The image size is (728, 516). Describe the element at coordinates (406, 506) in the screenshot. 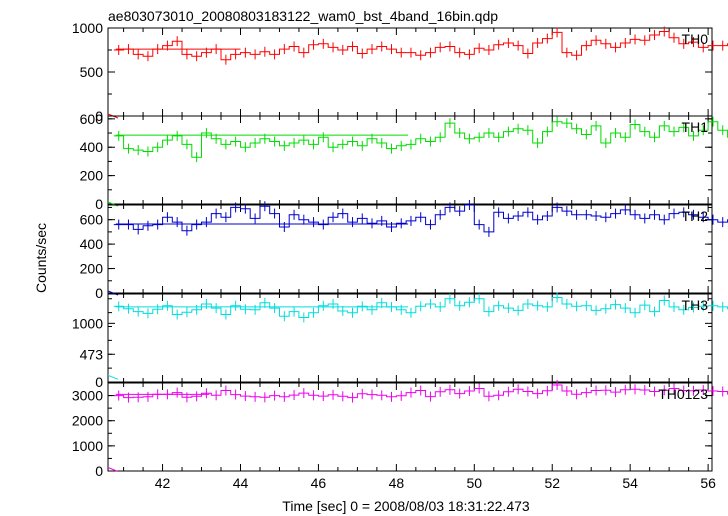

I see `x-axis-label: Time [sec] 0 = 2008/08/03 18:31:22.473` at that location.